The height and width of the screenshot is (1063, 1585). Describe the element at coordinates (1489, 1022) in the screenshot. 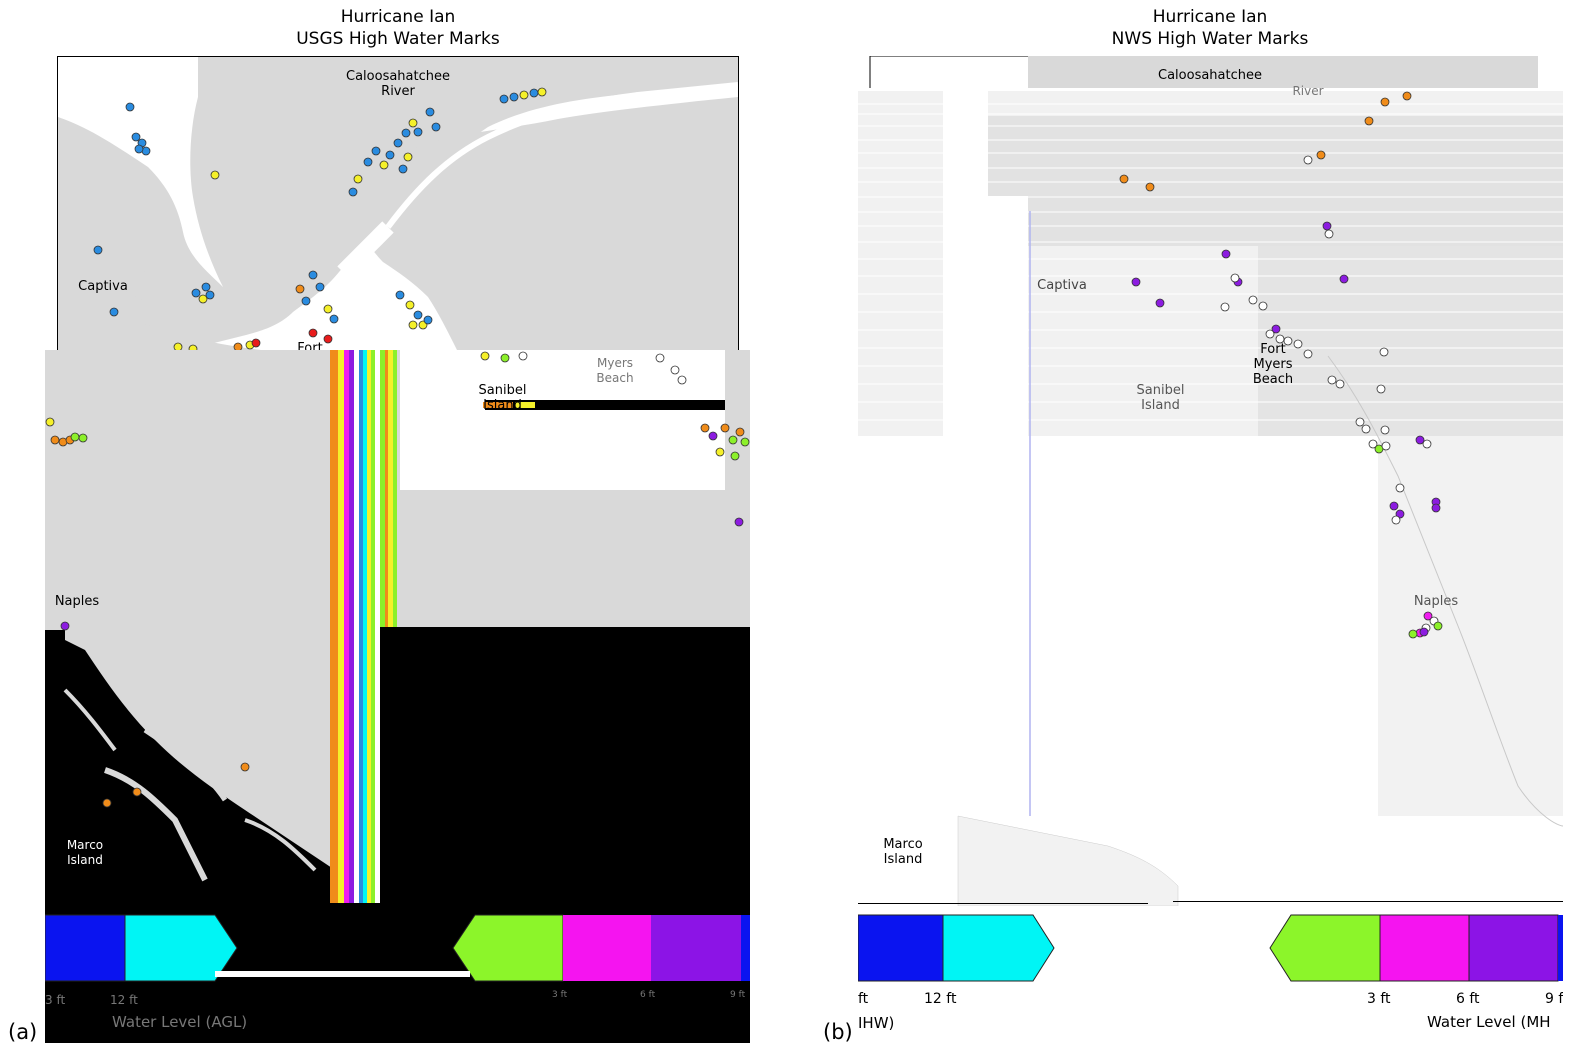

I see `nws-axis-title: Water Level (MH` at that location.